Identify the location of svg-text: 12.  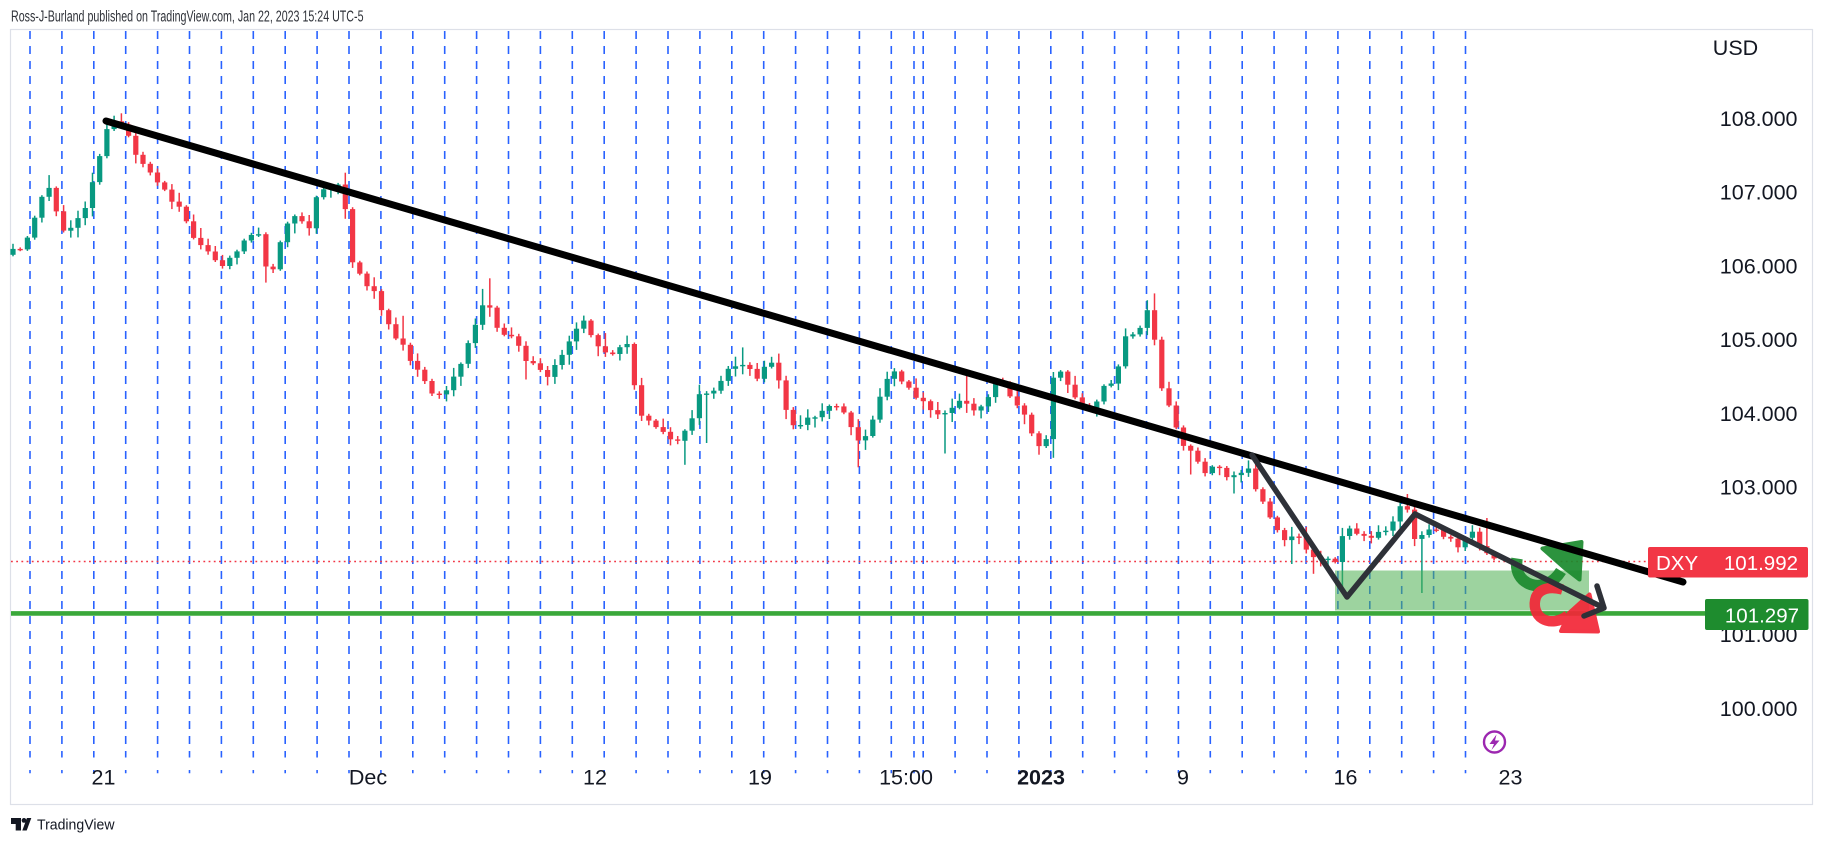
(595, 778).